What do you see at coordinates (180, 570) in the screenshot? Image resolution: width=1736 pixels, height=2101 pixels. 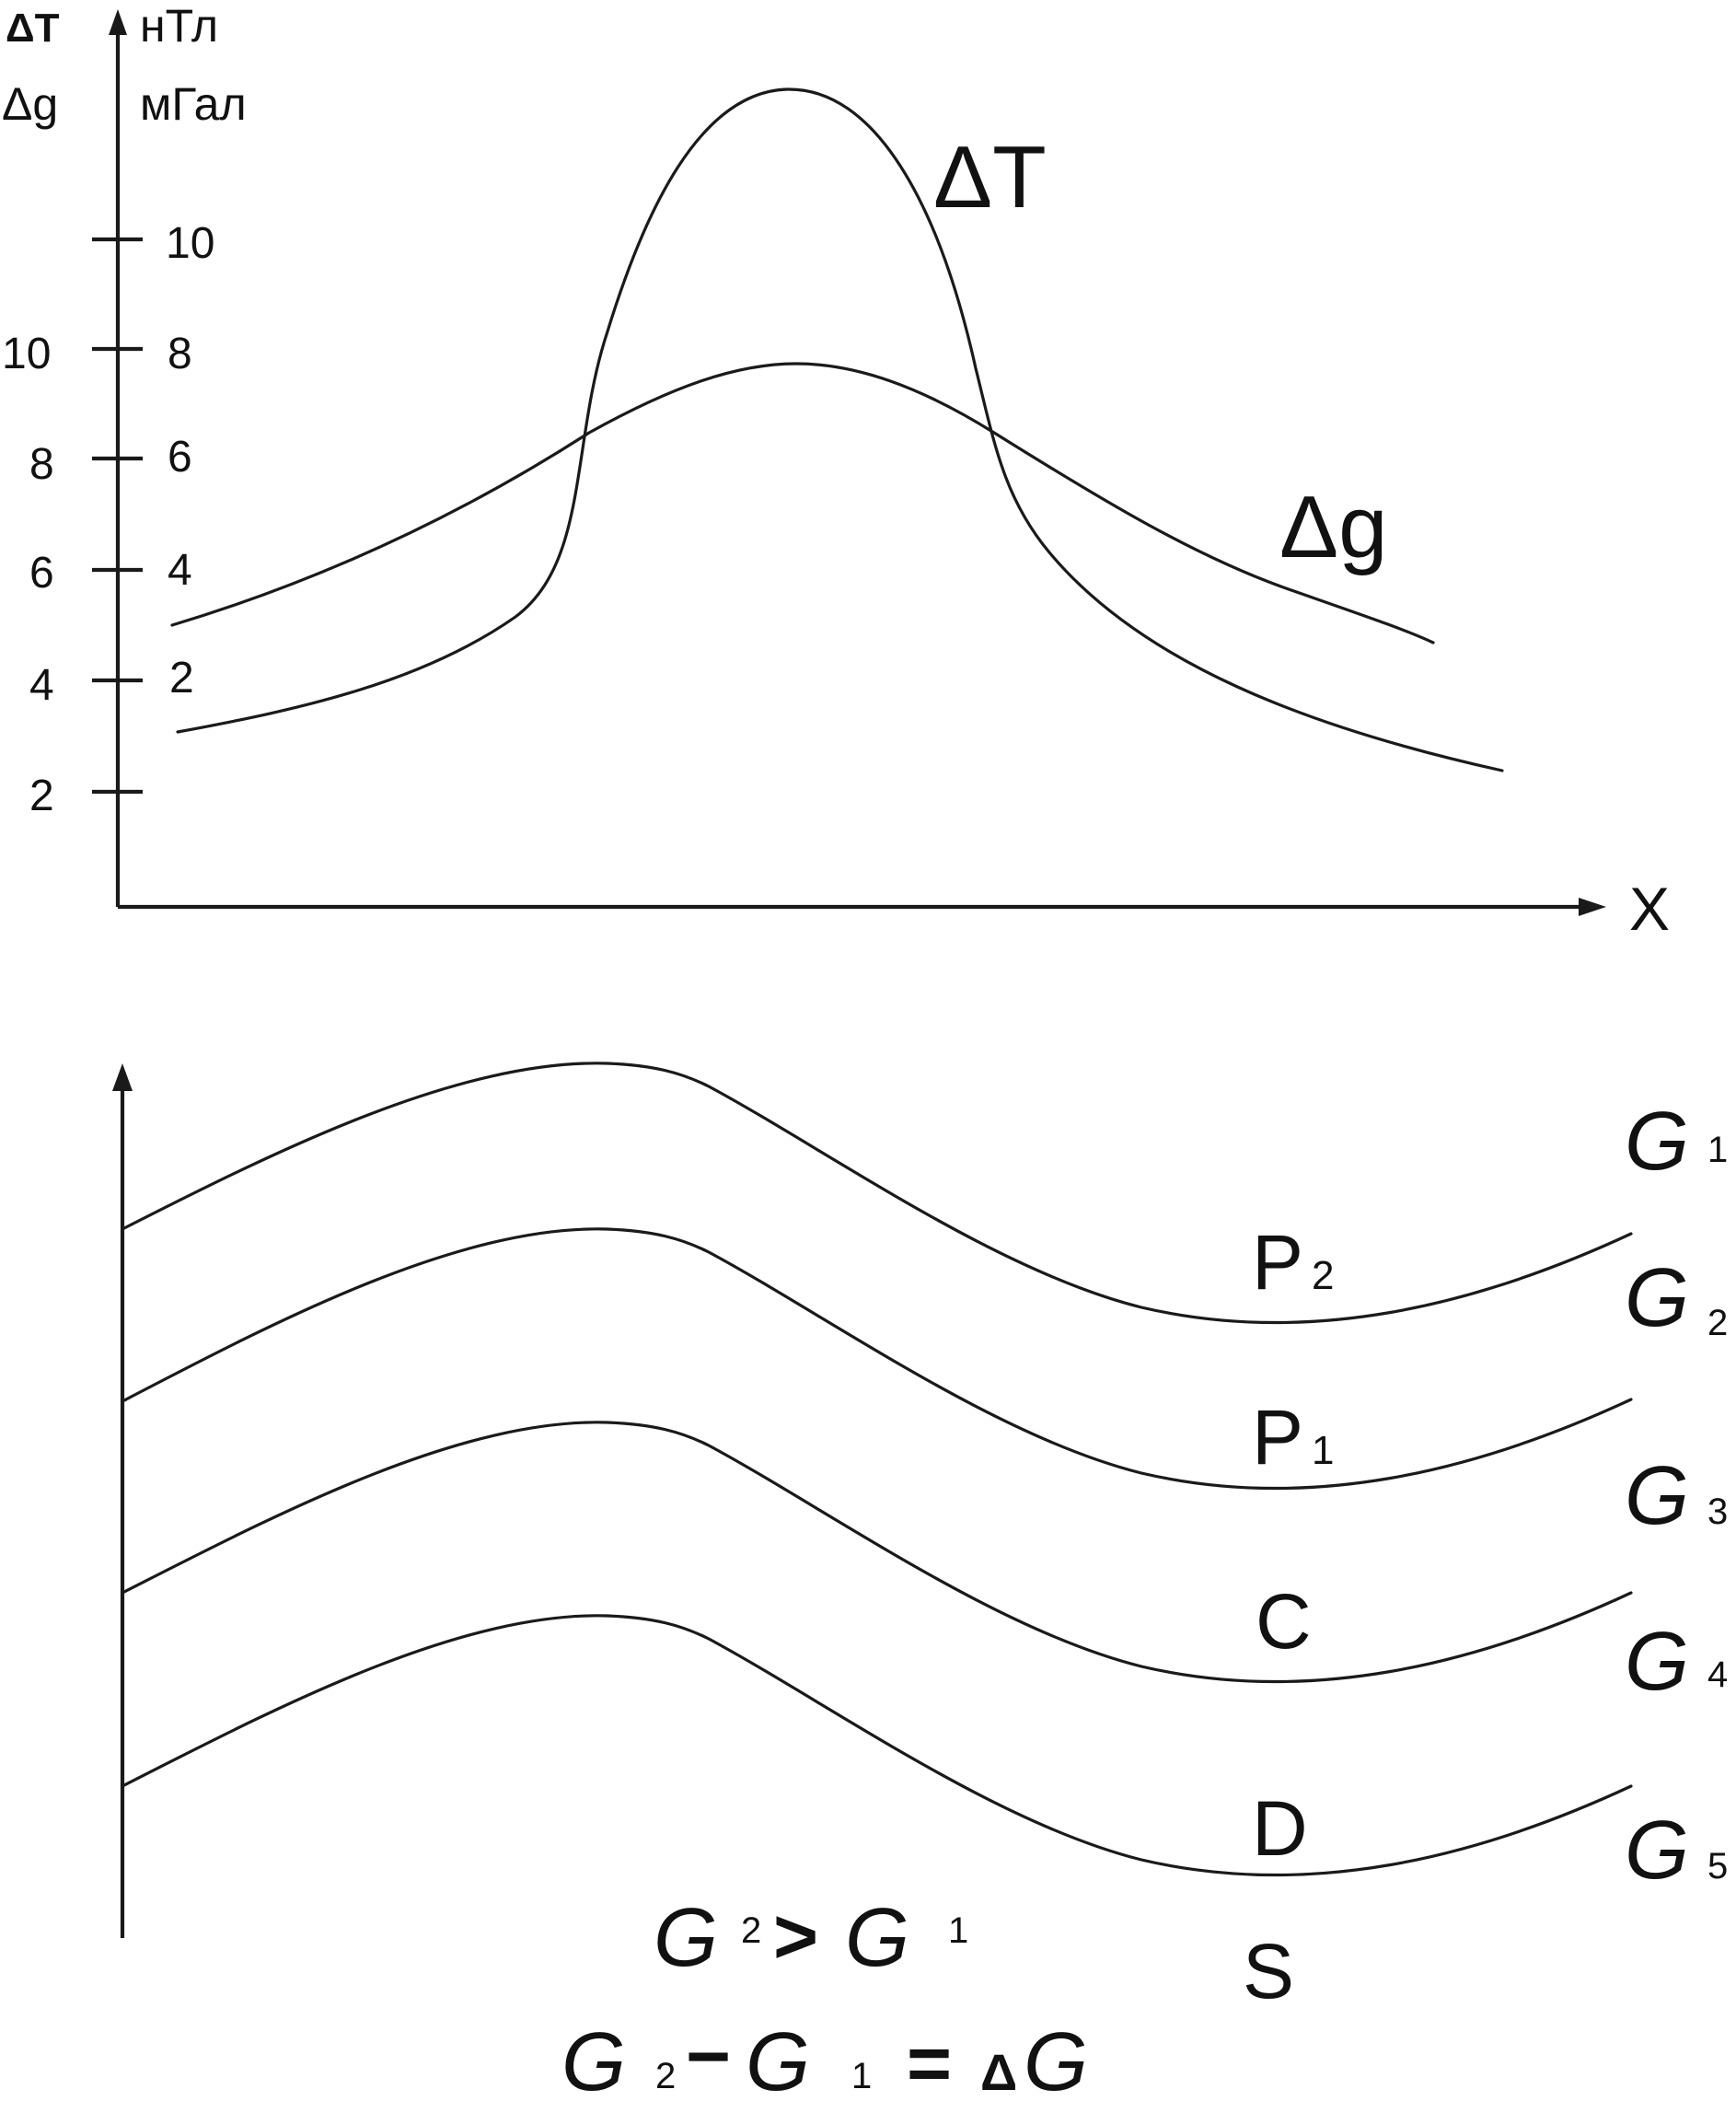 I see `inner-tick-label: 4` at bounding box center [180, 570].